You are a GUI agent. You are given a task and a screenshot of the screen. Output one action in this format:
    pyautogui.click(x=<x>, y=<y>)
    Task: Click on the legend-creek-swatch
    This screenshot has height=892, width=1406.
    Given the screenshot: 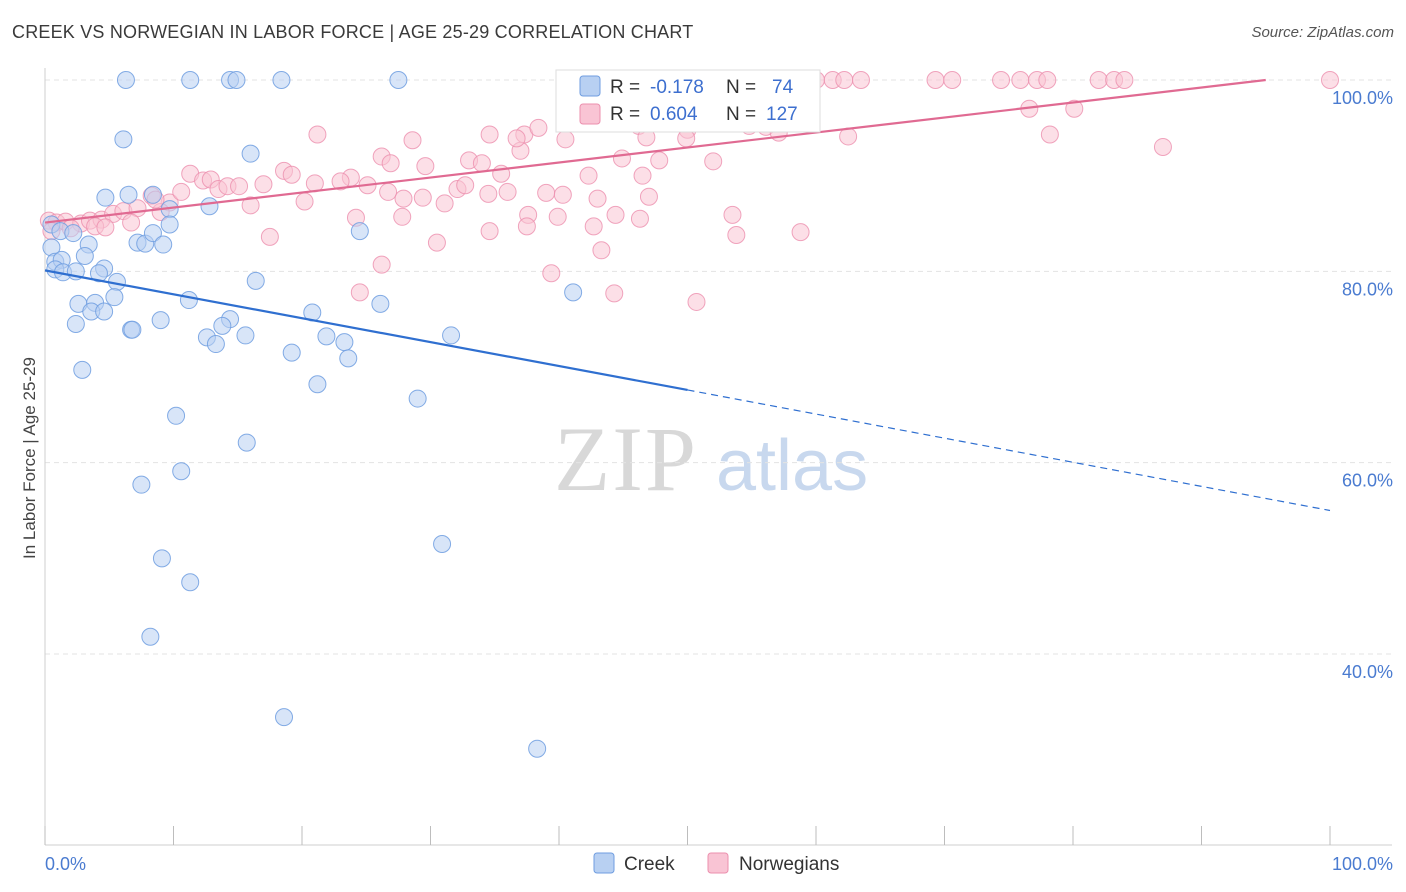 What is the action you would take?
    pyautogui.click(x=590, y=86)
    